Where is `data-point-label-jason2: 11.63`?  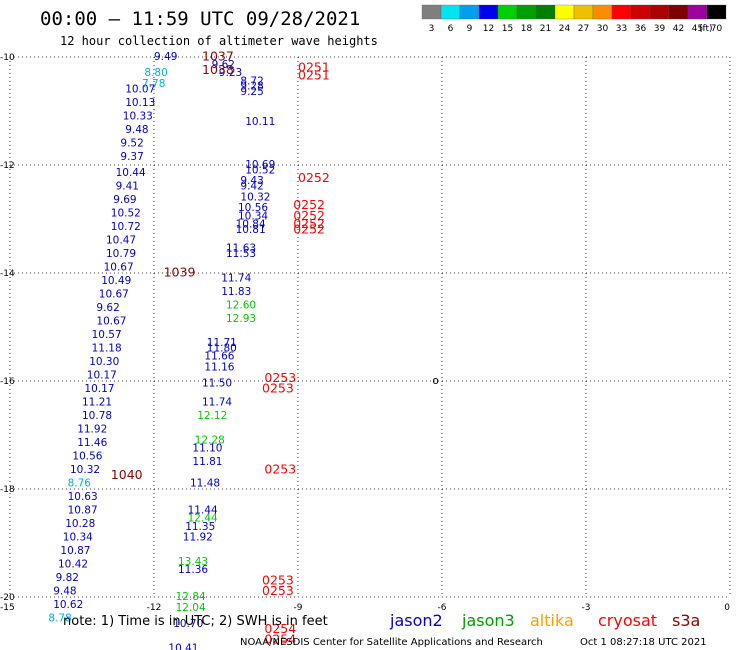
data-point-label-jason2: 11.63 is located at coordinates (241, 249).